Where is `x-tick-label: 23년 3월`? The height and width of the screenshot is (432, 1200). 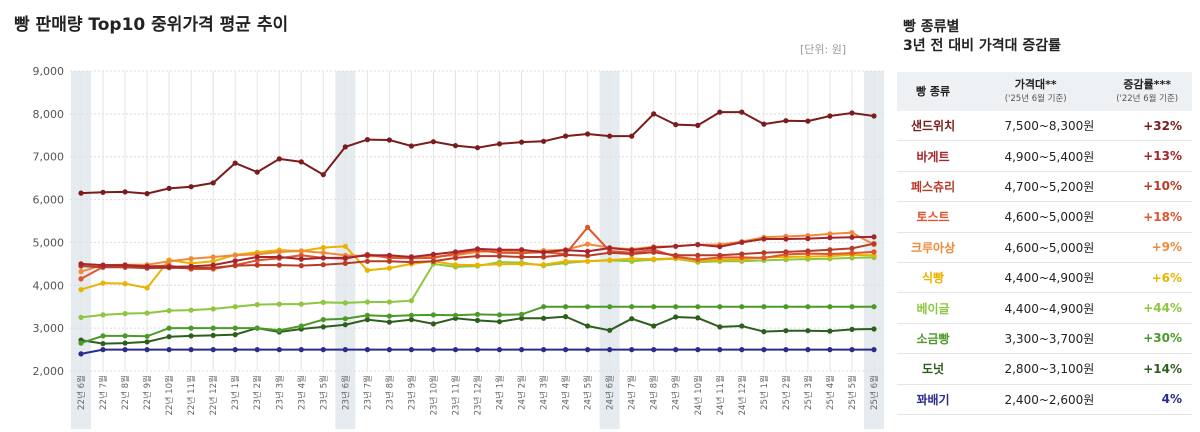 x-tick-label: 23년 3월 is located at coordinates (279, 392).